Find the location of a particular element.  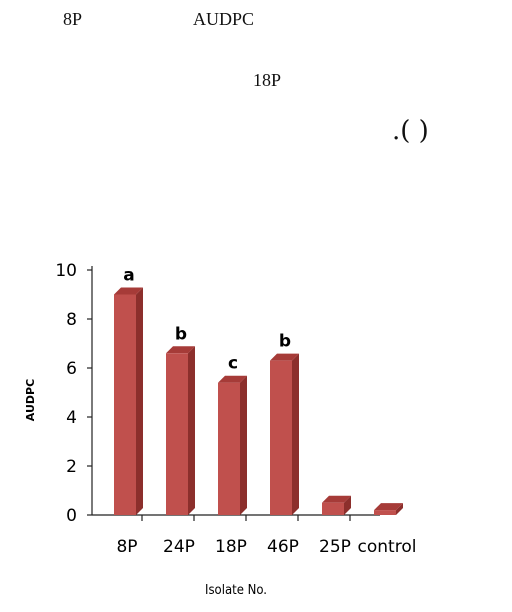

x-category-label: control is located at coordinates (387, 547).